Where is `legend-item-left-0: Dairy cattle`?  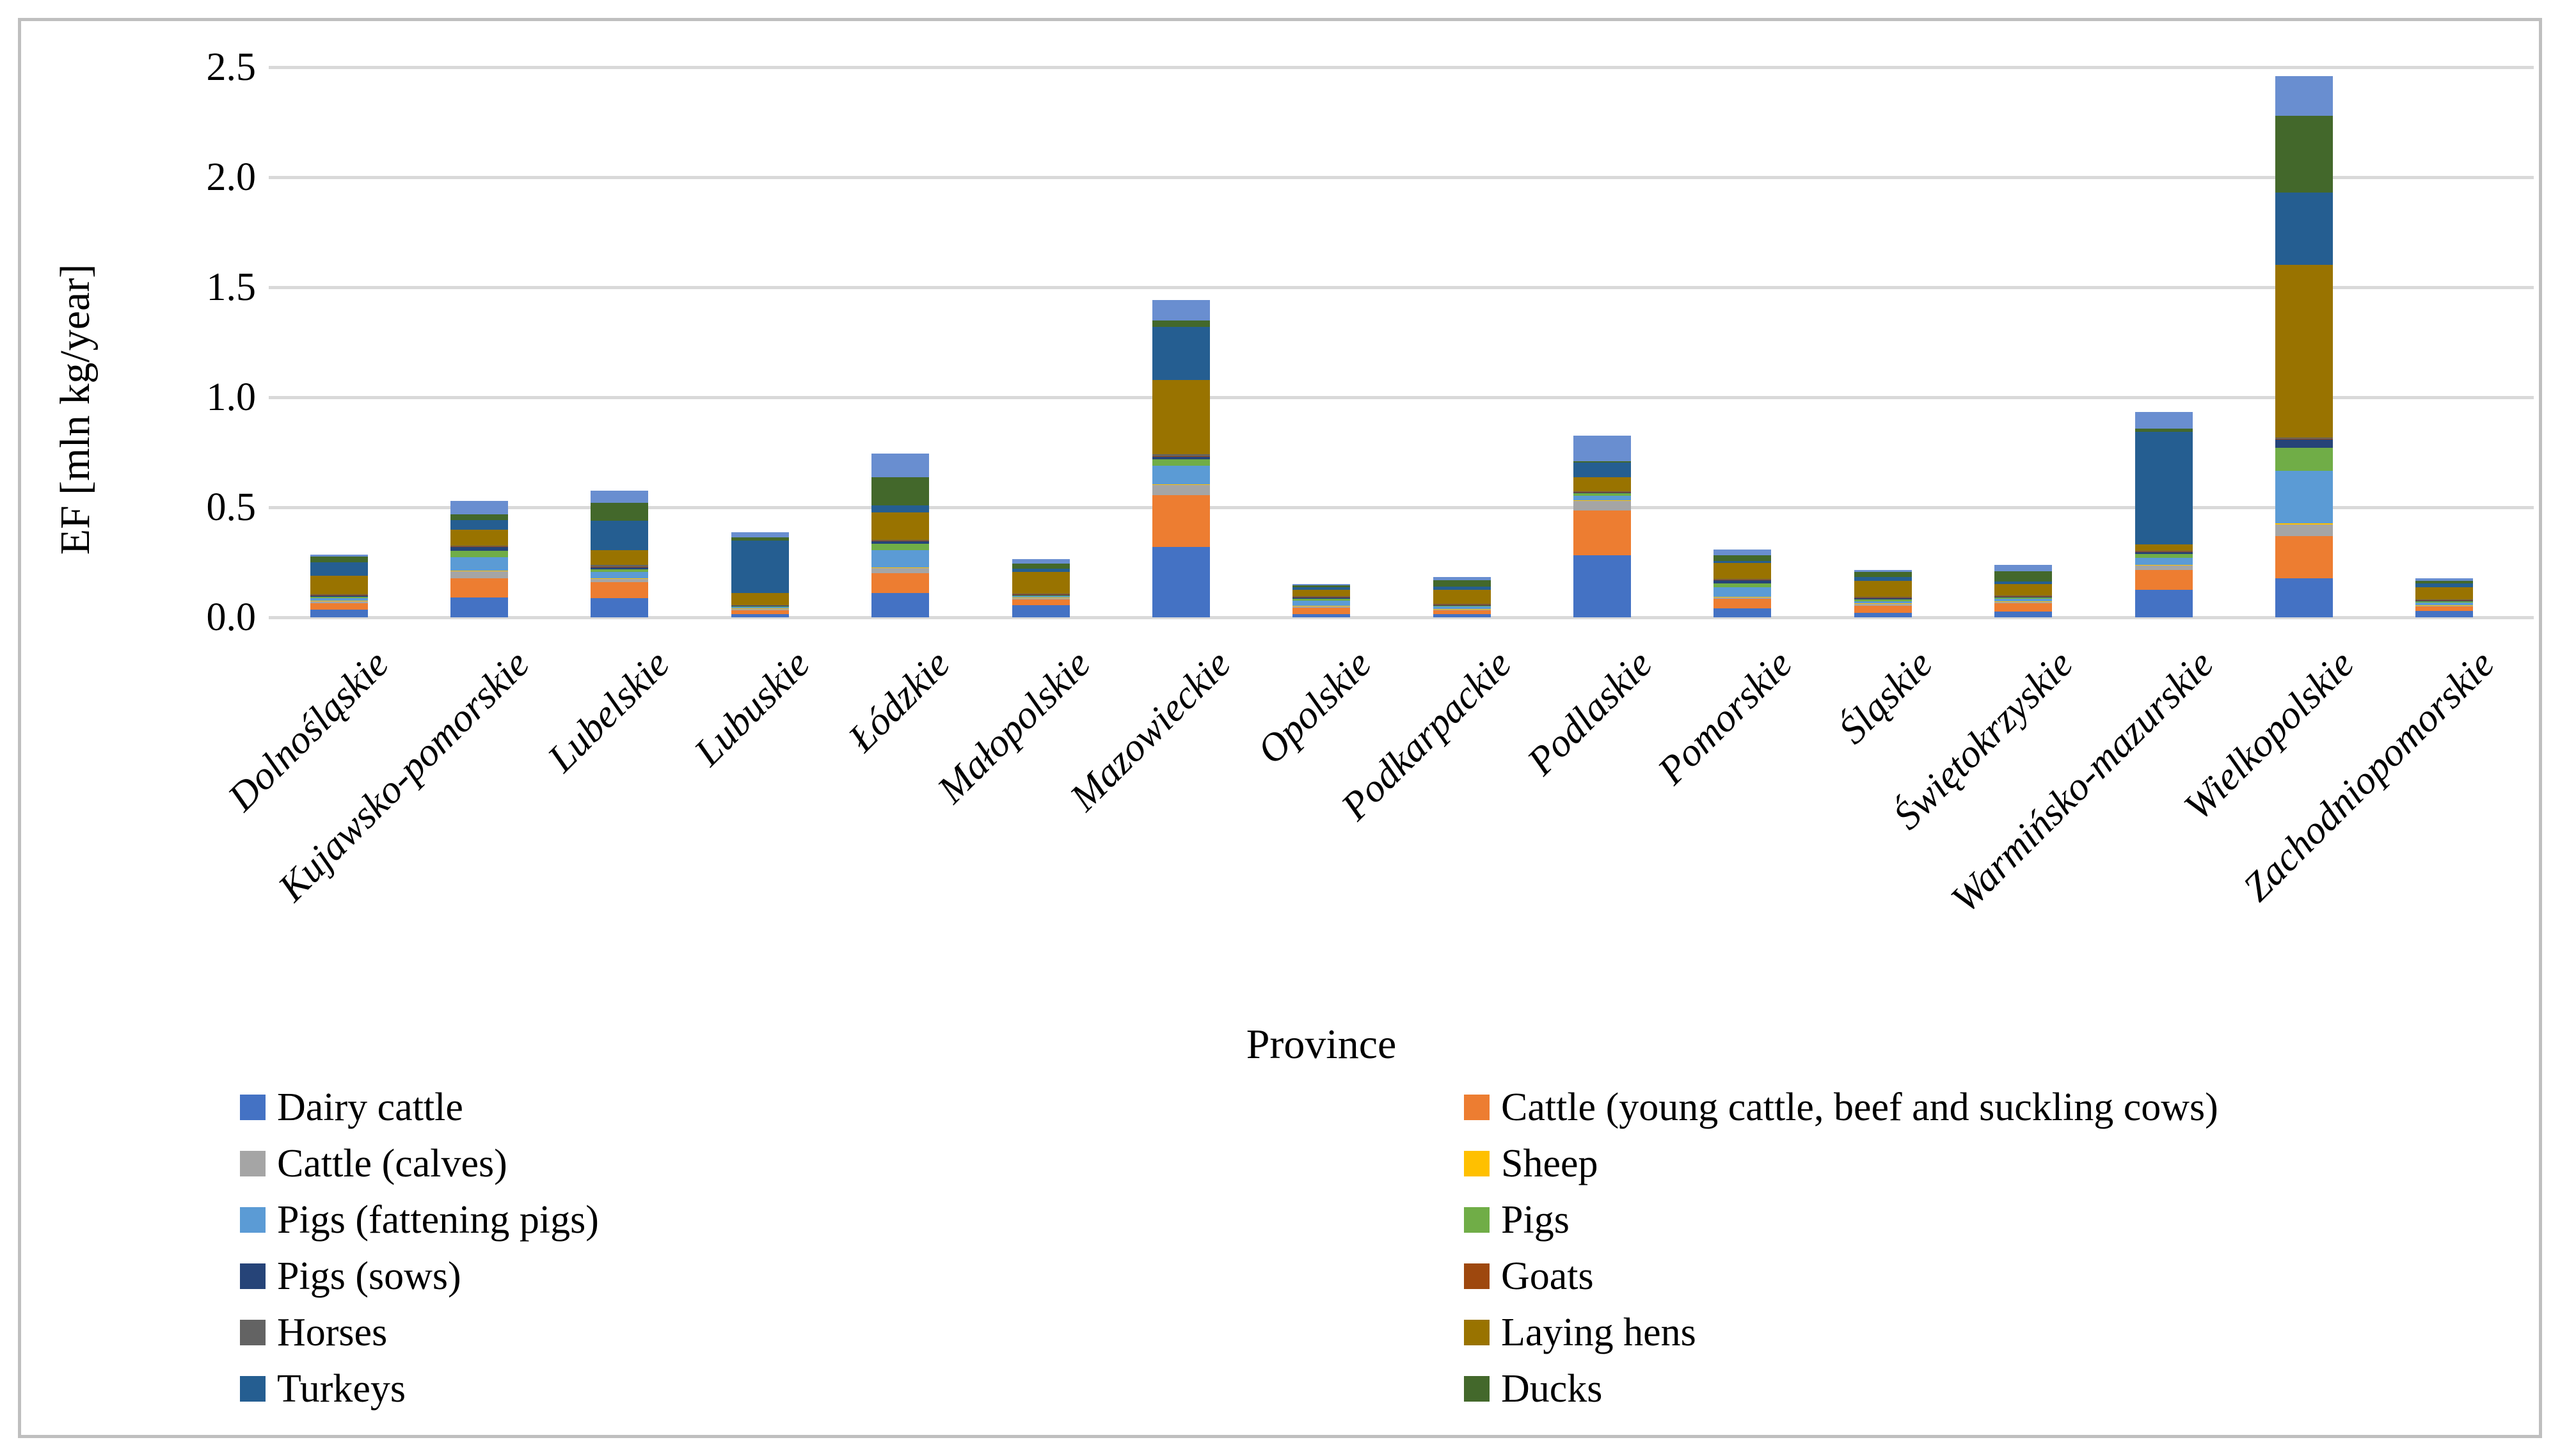
legend-item-left-0: Dairy cattle is located at coordinates (351, 1108).